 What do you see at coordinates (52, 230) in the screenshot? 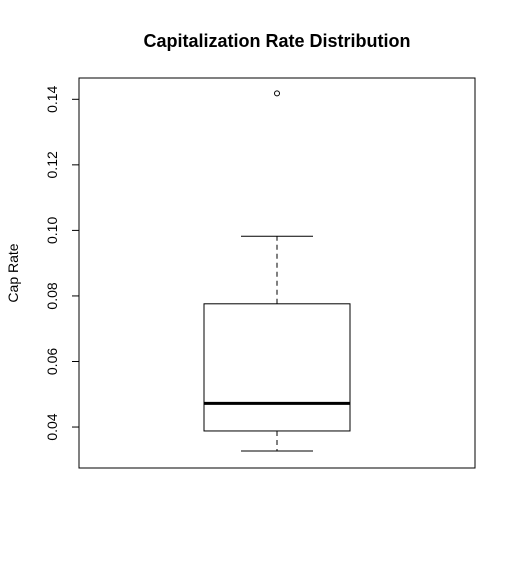
I see `y-tick-label: 0.10` at bounding box center [52, 230].